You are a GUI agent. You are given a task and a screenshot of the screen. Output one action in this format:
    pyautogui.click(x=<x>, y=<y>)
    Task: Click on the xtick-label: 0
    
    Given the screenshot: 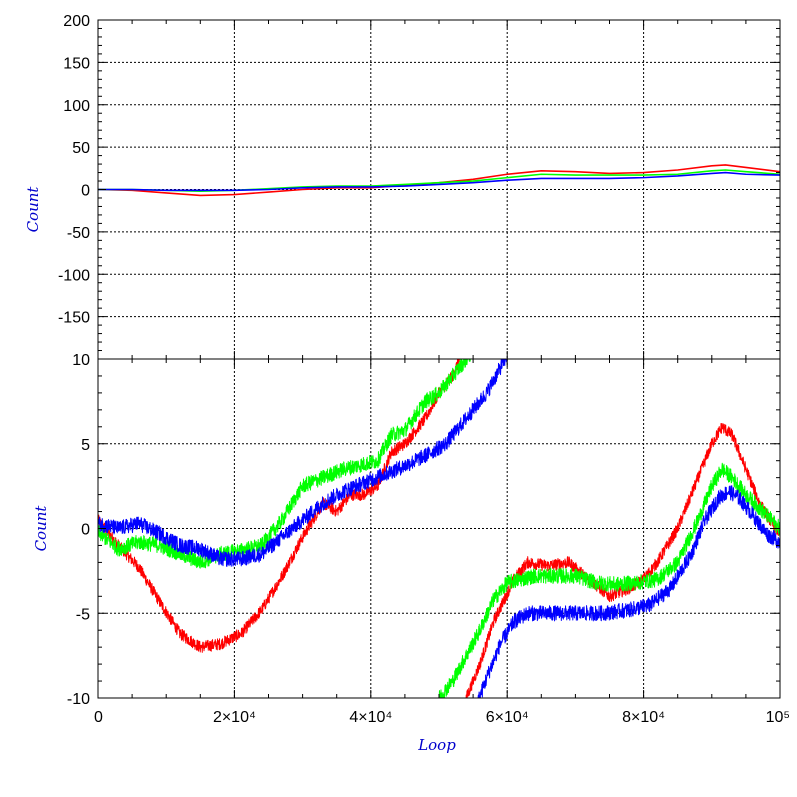 What is the action you would take?
    pyautogui.click(x=98, y=717)
    